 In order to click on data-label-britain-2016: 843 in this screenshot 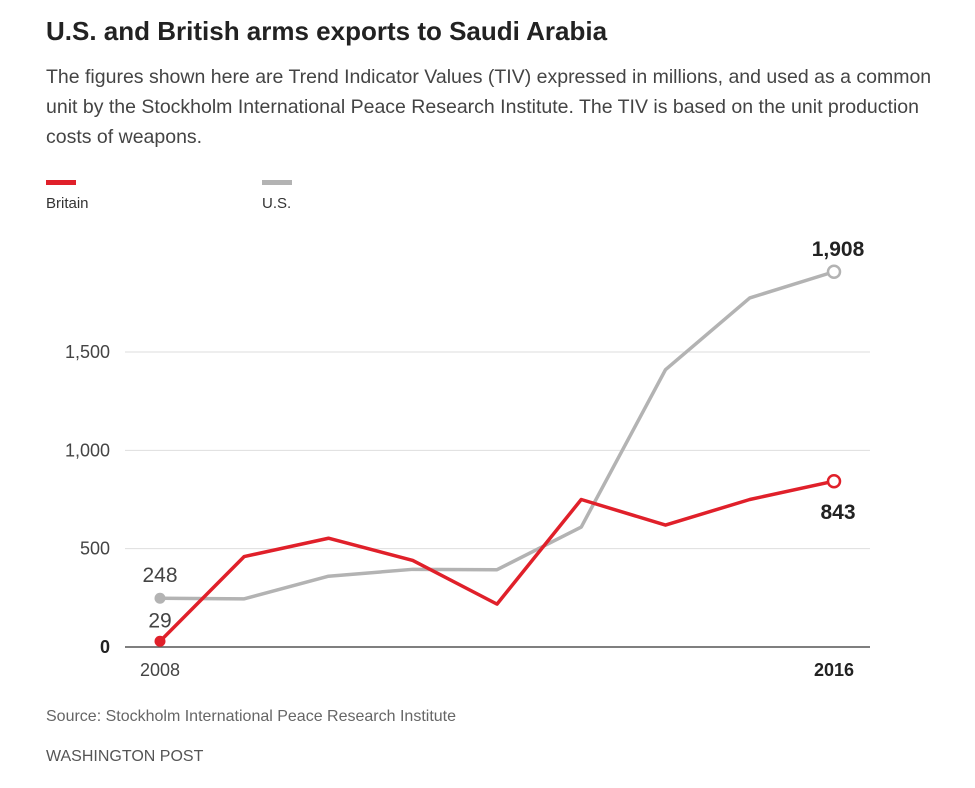, I will do `click(837, 512)`.